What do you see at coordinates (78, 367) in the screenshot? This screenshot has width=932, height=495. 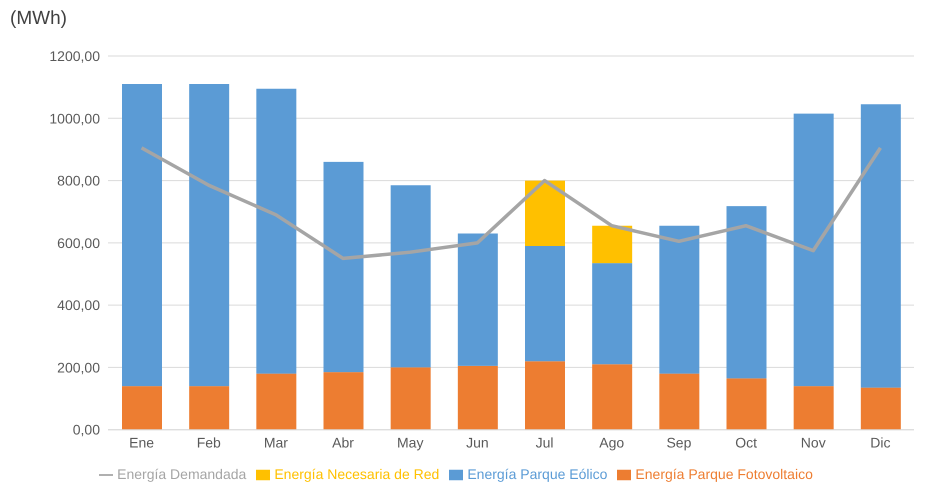 I see `y-tick-label: 200,00` at bounding box center [78, 367].